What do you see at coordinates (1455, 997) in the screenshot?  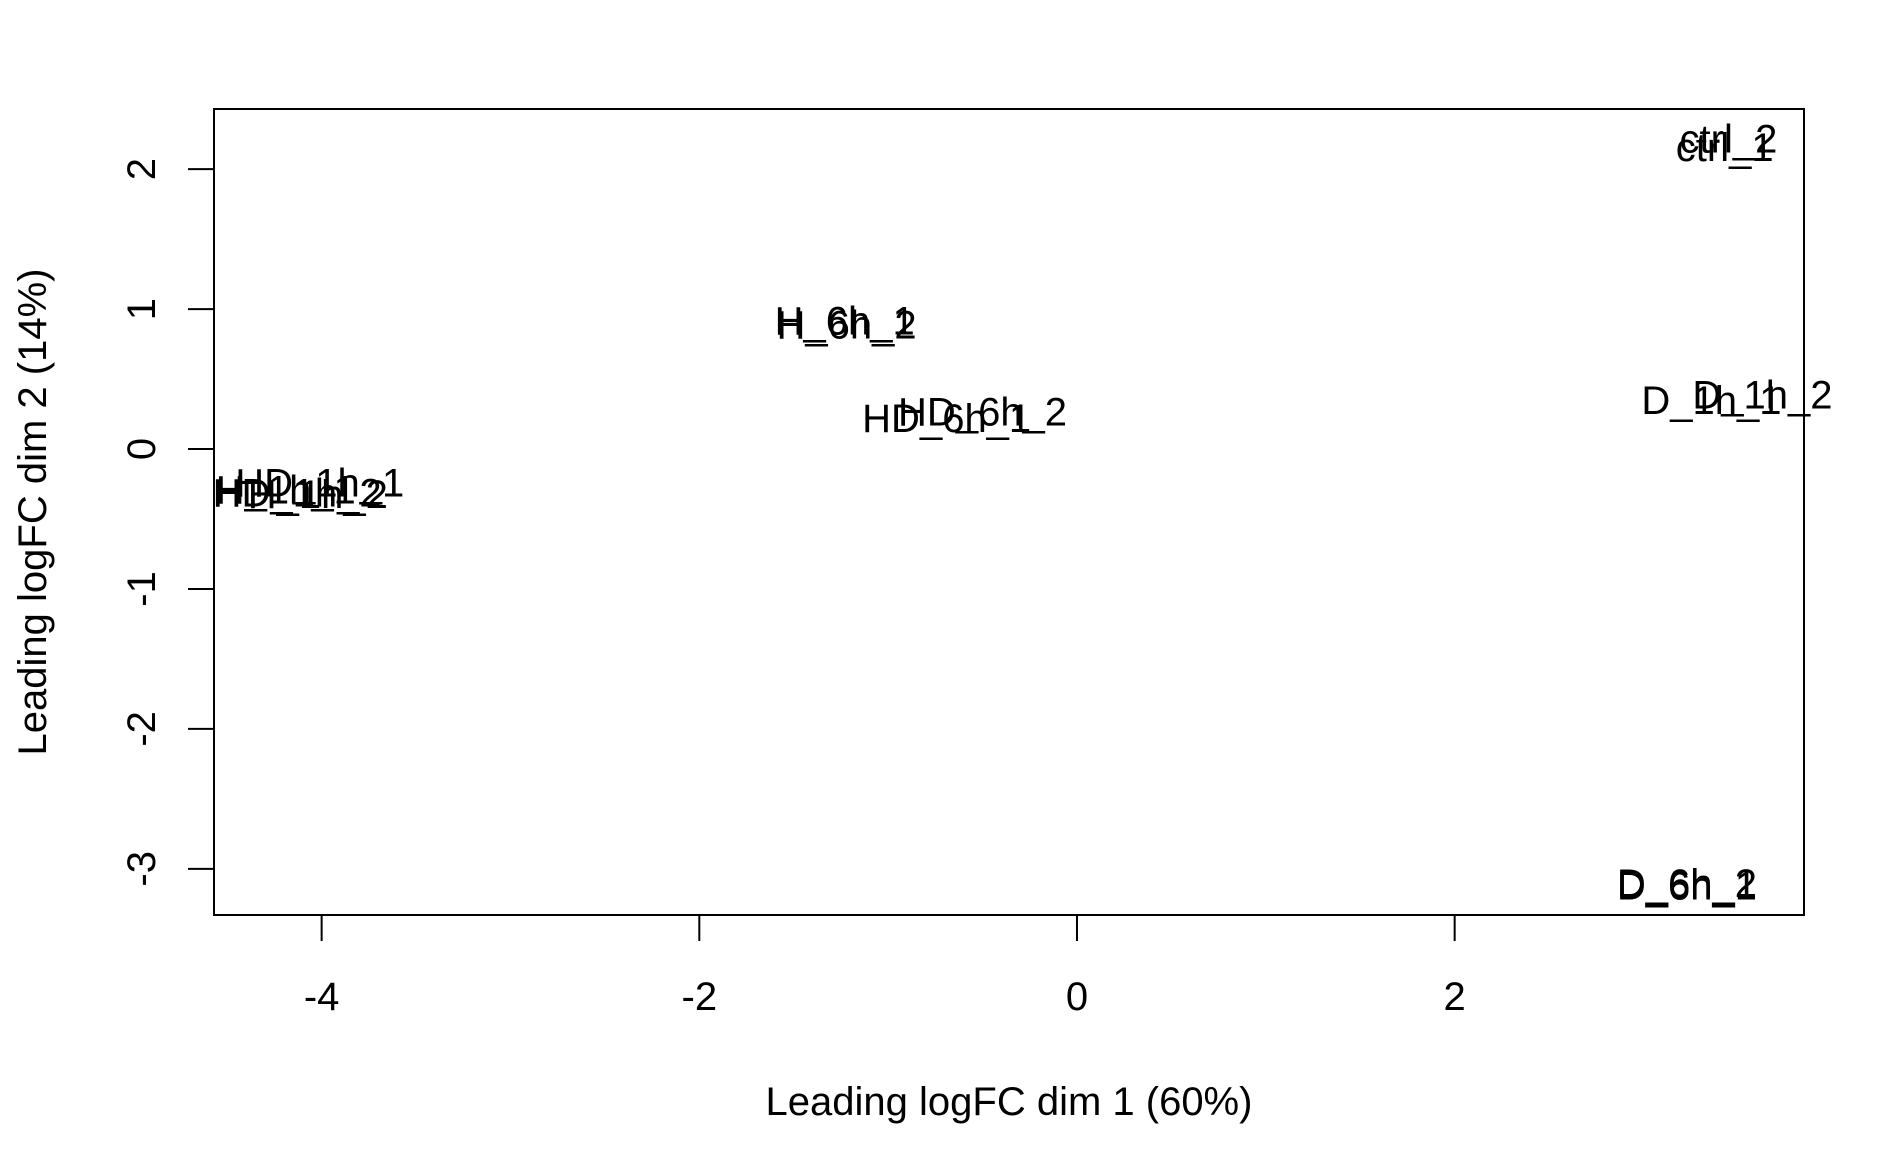 I see `x-tick-label: 2` at bounding box center [1455, 997].